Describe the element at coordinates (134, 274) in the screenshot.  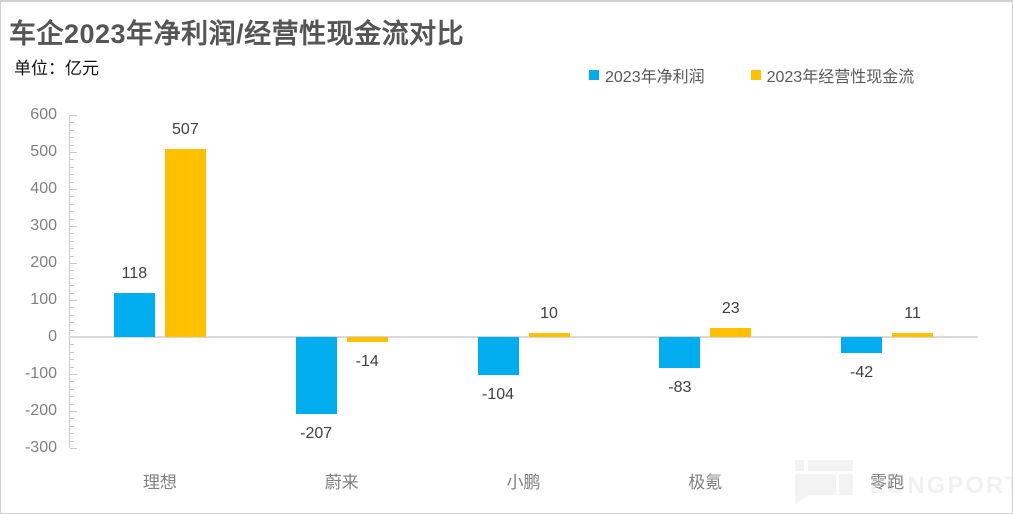
I see `bar-value-label: 118` at that location.